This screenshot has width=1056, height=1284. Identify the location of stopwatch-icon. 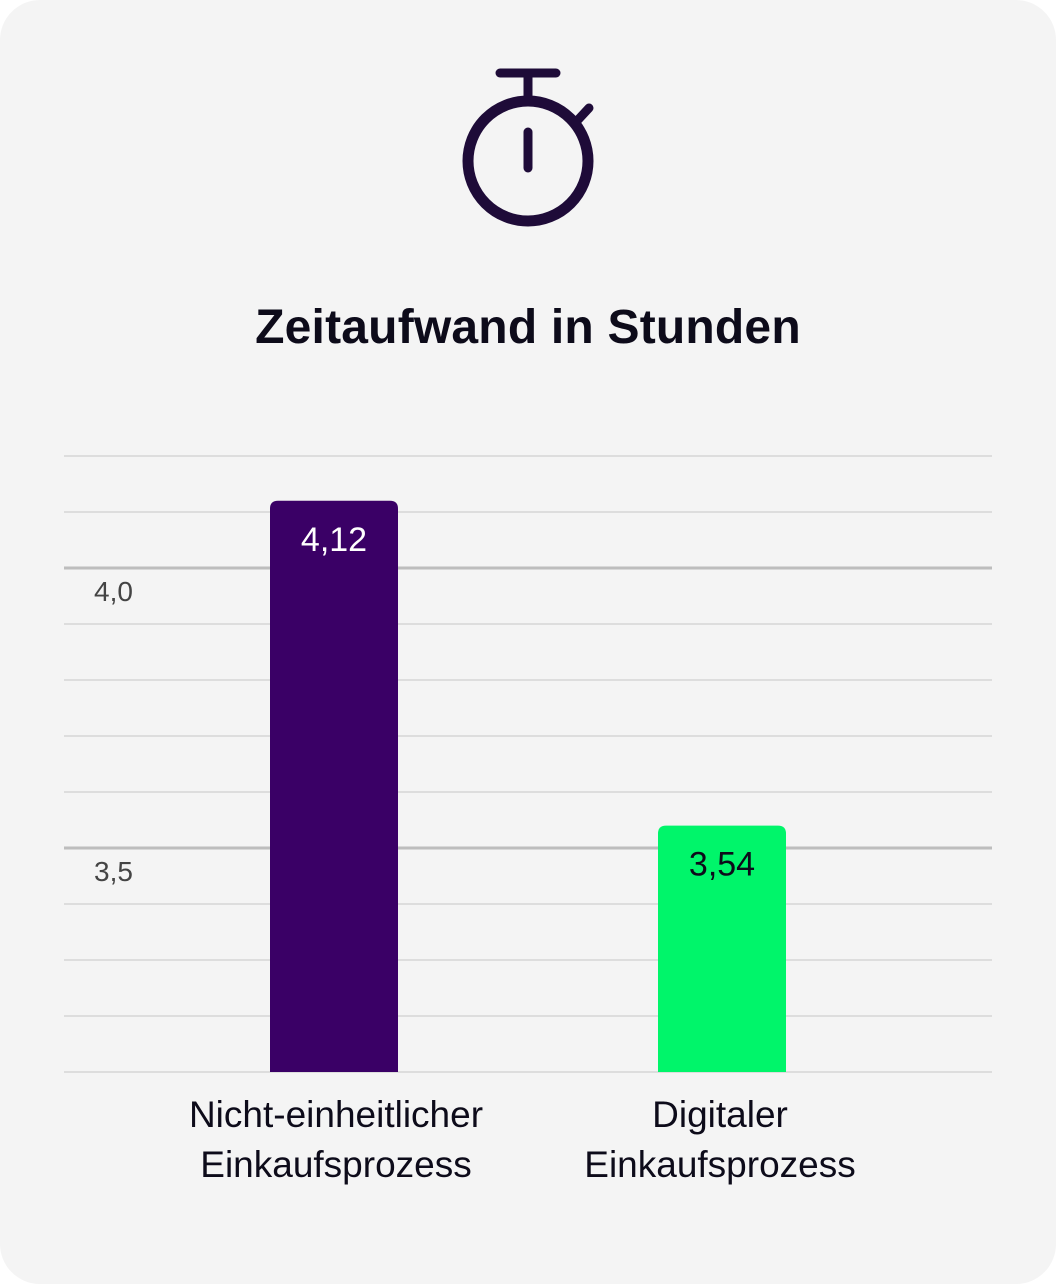
(528, 149).